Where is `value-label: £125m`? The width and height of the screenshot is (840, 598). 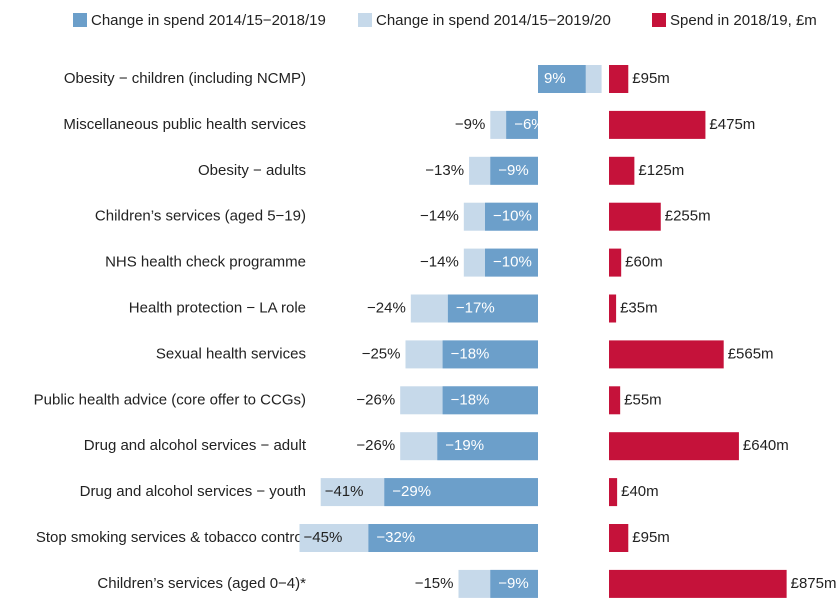 value-label: £125m is located at coordinates (661, 170).